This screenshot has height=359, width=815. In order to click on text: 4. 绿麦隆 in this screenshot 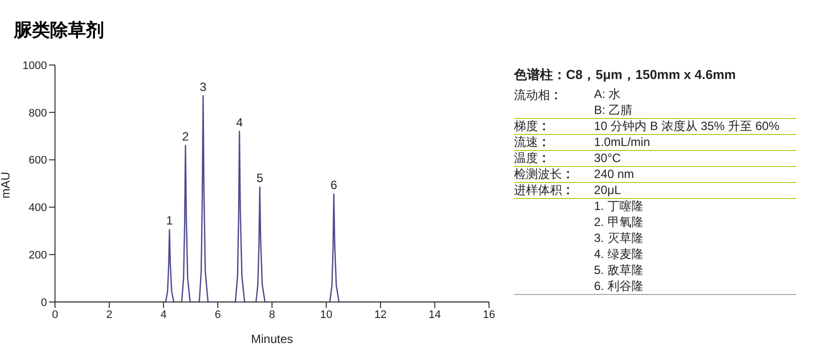, I will do `click(619, 254)`.